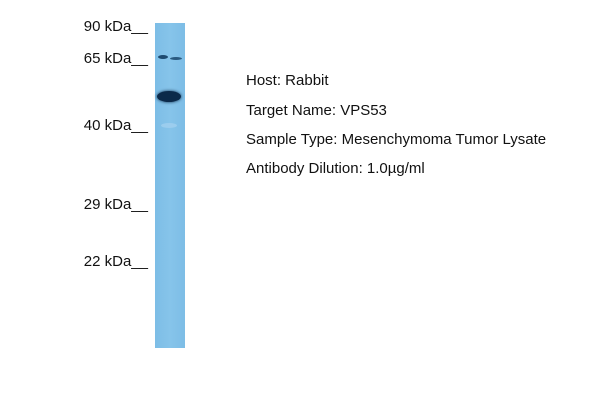 The image size is (600, 400). I want to click on marker-29: 29 kDa__, so click(115, 204).